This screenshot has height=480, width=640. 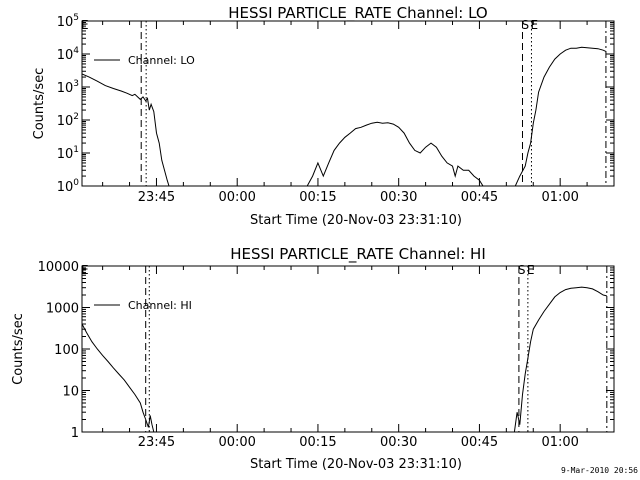 What do you see at coordinates (357, 13) in the screenshot?
I see `chart-title: HESSI PARTICLE_RATE Channel: LO` at bounding box center [357, 13].